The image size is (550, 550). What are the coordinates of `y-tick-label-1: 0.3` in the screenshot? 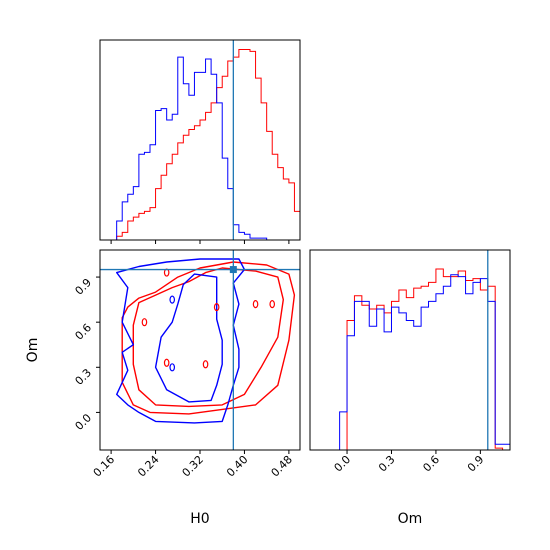 It's located at (84, 377).